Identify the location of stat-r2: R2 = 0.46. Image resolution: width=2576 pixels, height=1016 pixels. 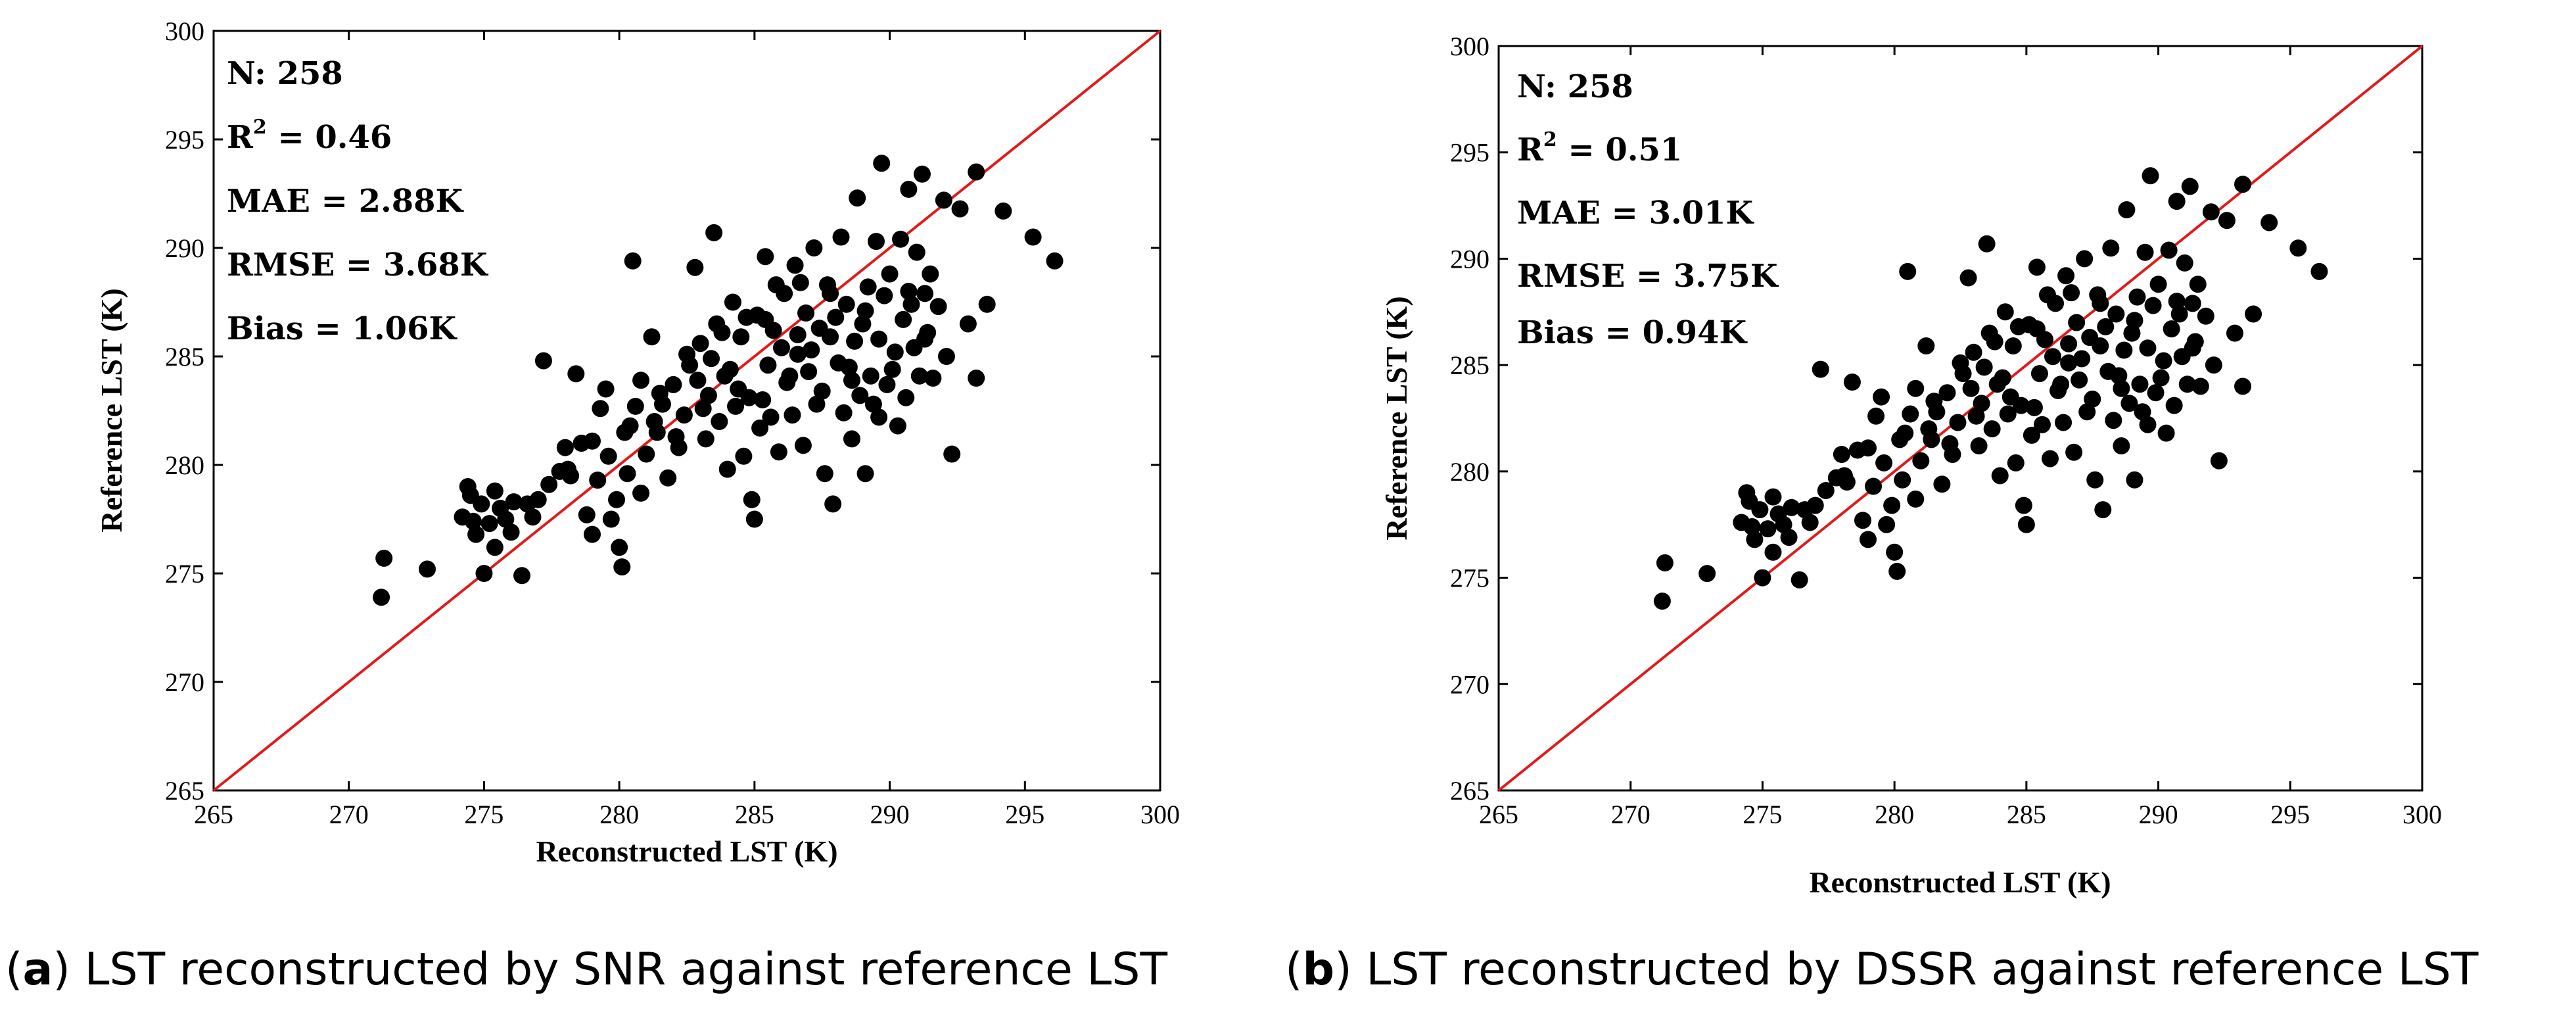
(309, 136).